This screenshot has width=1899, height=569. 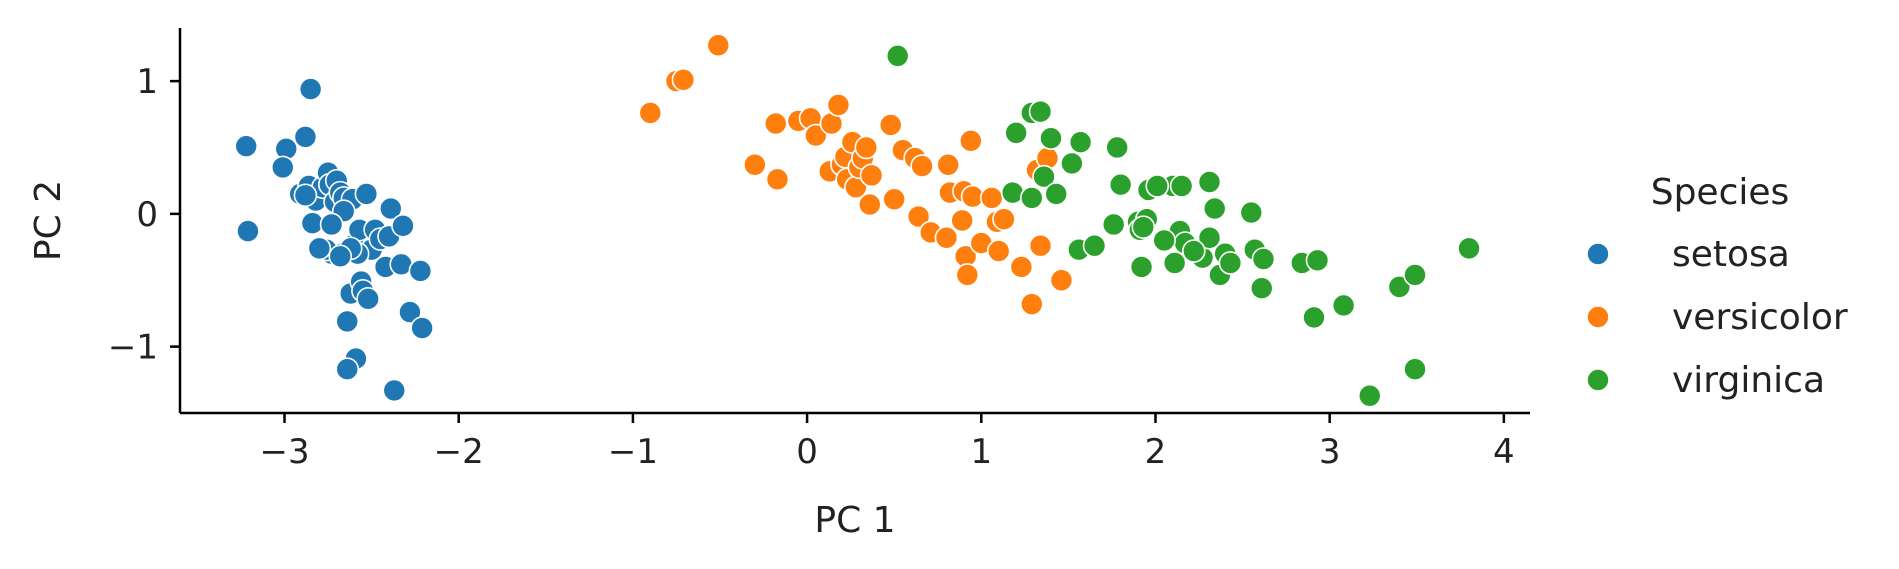 What do you see at coordinates (1504, 452) in the screenshot?
I see `x-tick-label: 4` at bounding box center [1504, 452].